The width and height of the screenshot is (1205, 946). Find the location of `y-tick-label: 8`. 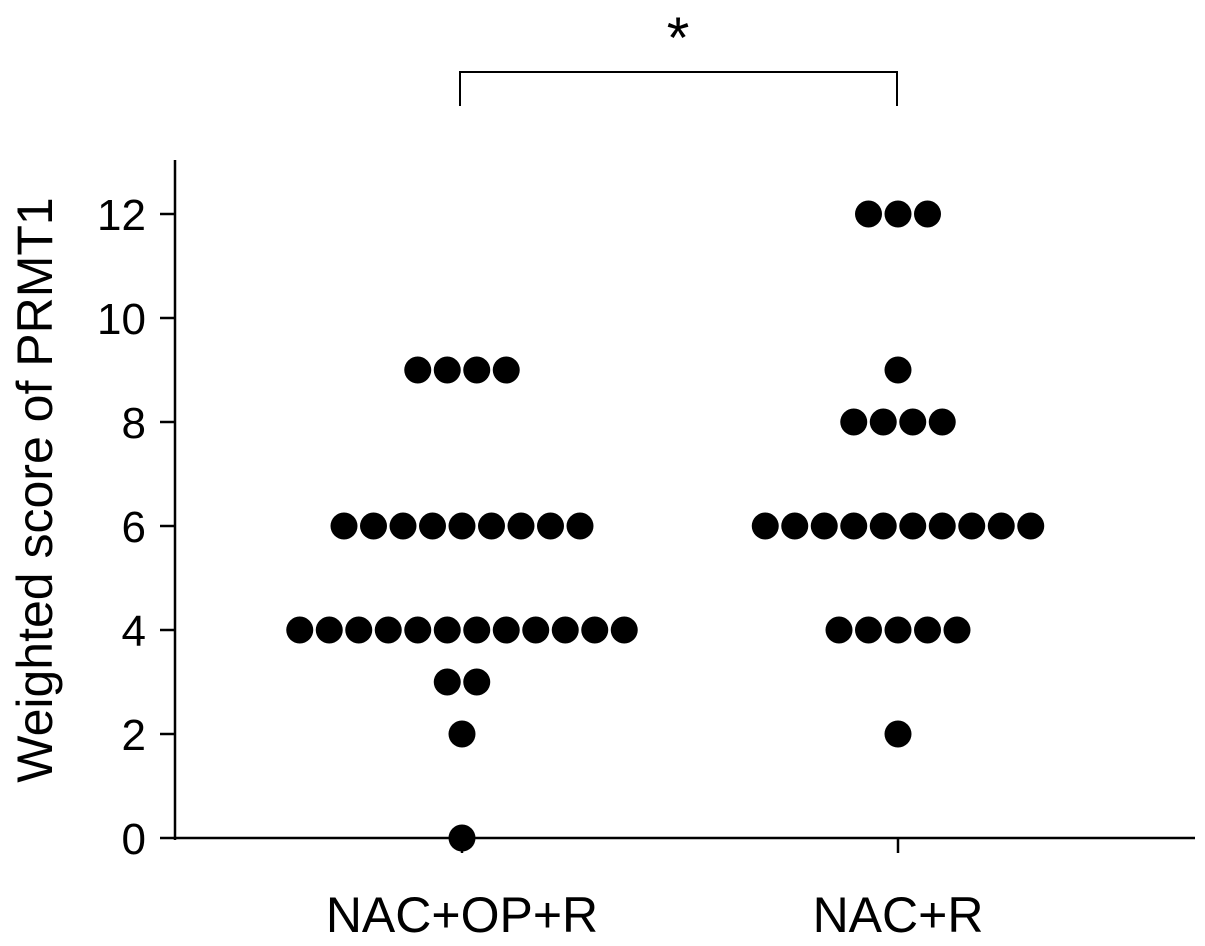

y-tick-label: 8 is located at coordinates (134, 423).